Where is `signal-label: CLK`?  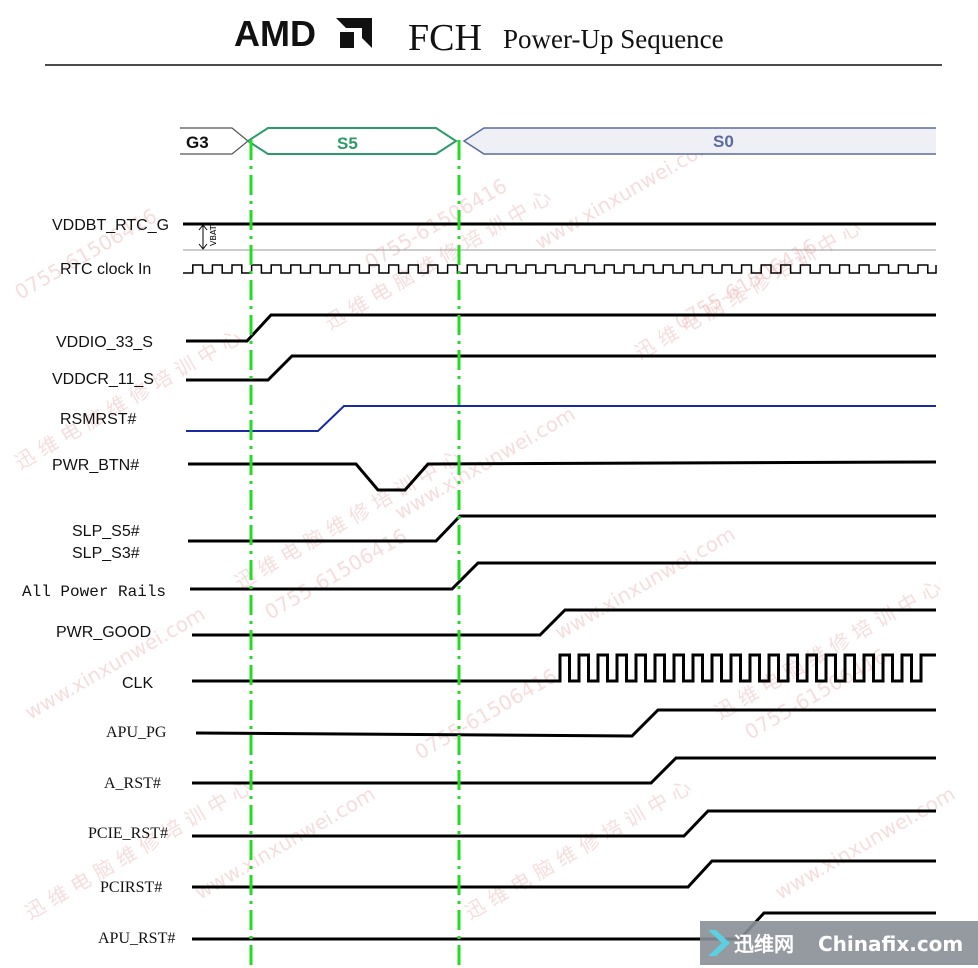
signal-label: CLK is located at coordinates (137, 683).